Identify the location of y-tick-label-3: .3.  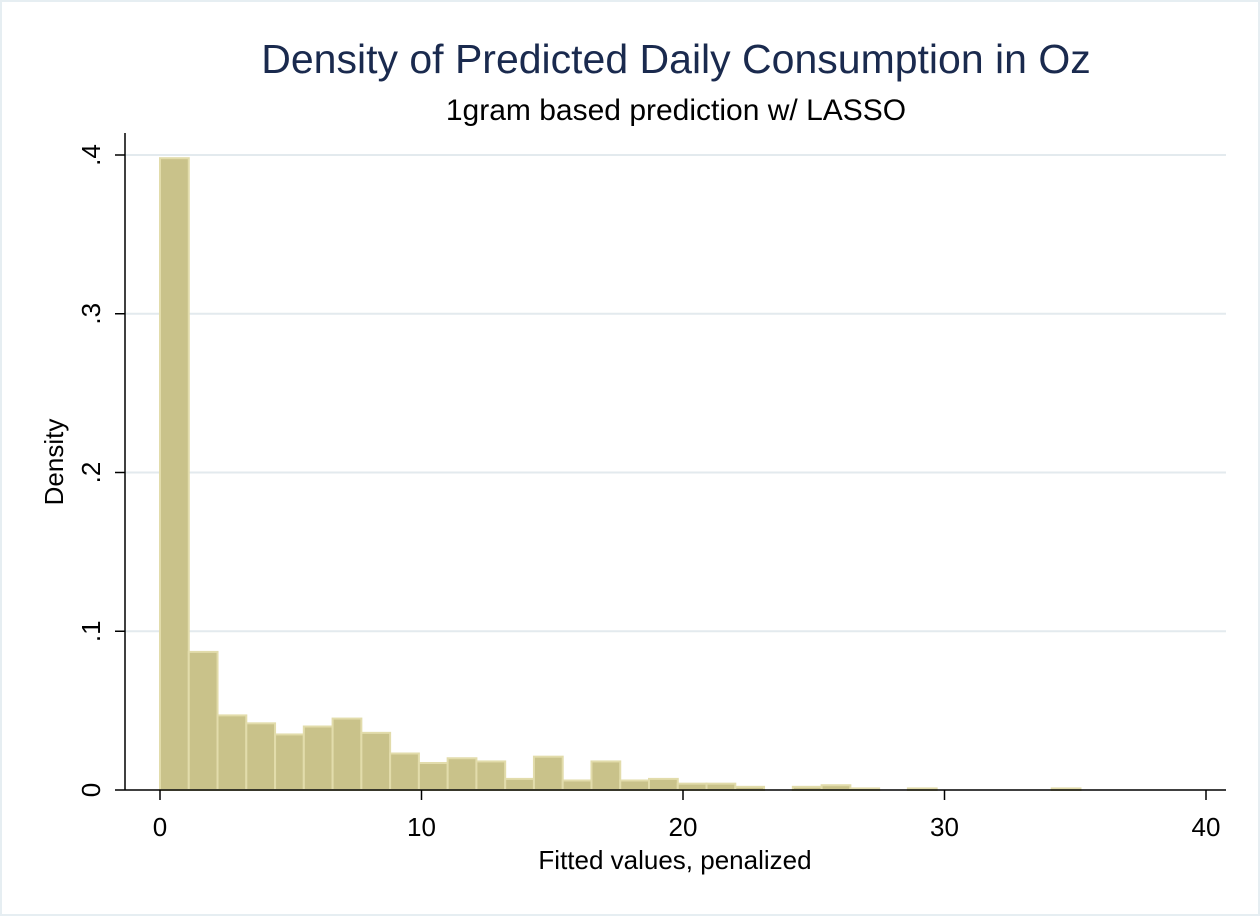
(91, 314).